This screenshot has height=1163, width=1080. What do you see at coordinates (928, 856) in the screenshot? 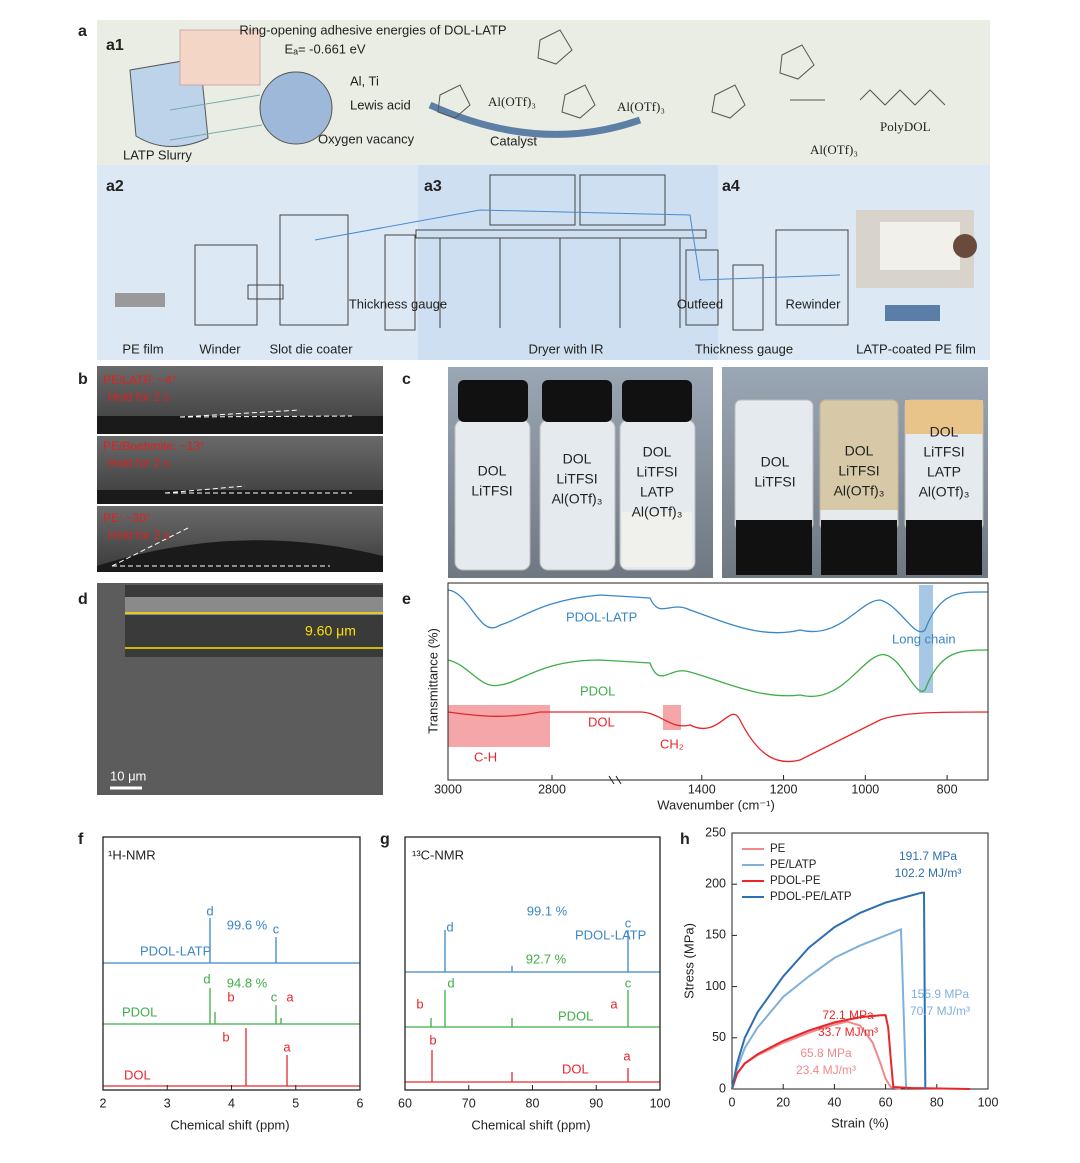
I see `annotation: 191.7 MPa` at bounding box center [928, 856].